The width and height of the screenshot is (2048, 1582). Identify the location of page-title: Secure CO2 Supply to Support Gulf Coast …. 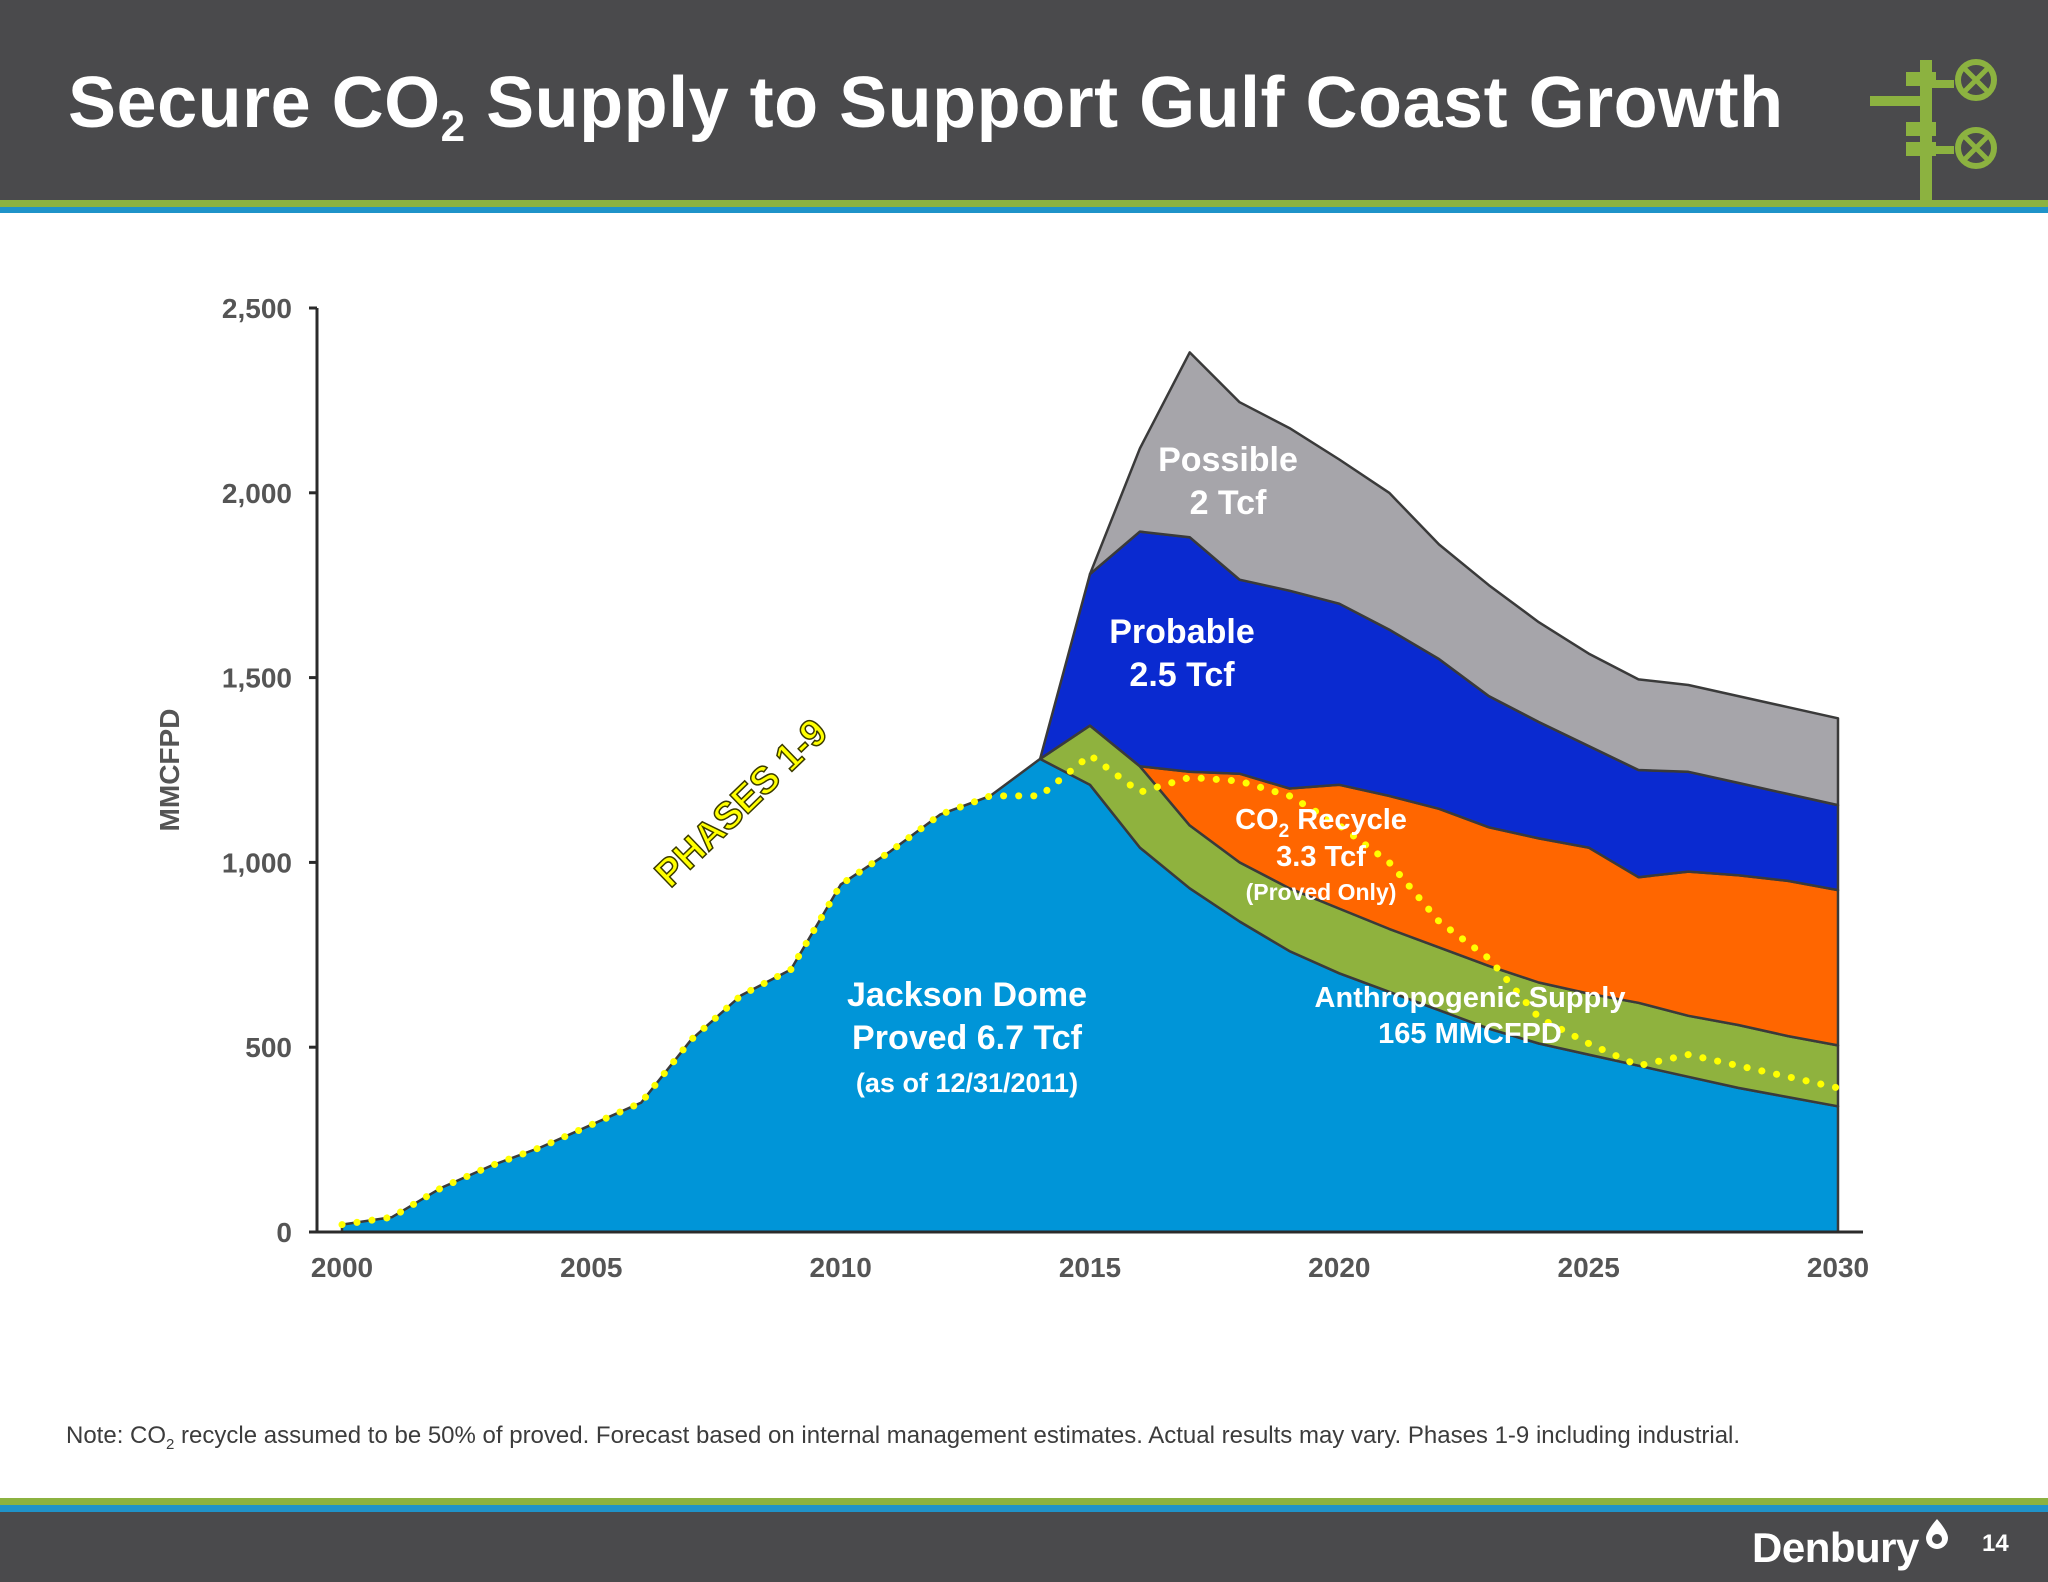
(926, 107).